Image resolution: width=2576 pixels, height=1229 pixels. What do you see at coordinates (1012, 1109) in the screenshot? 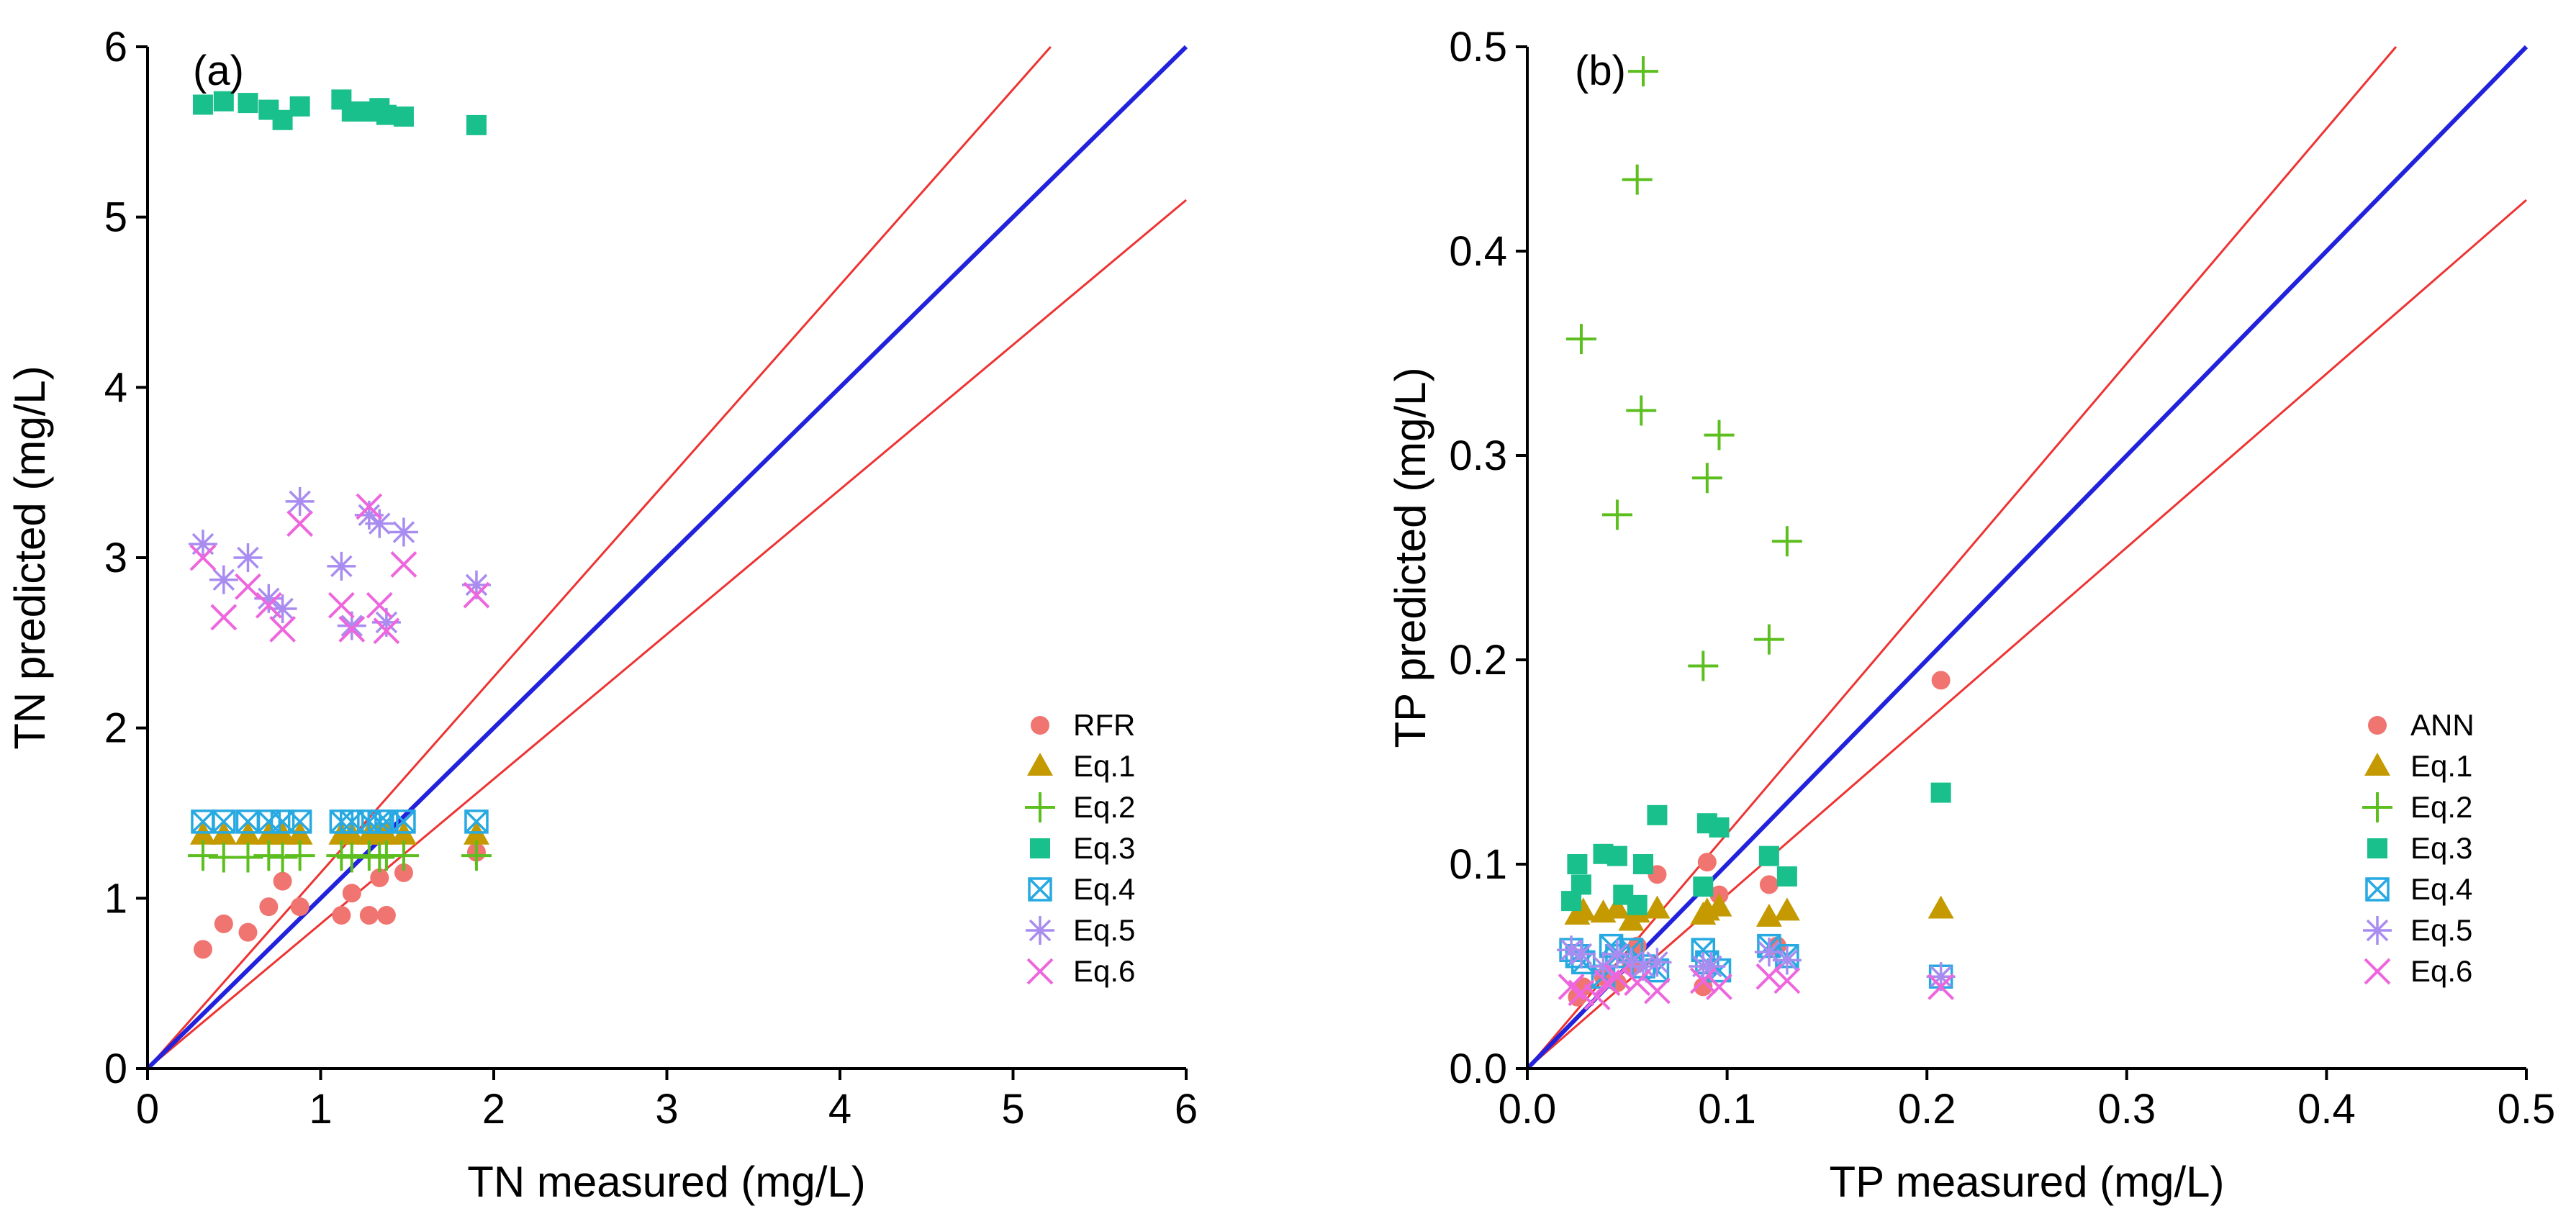
I see `panel-a-x-tick-label: 5` at bounding box center [1012, 1109].